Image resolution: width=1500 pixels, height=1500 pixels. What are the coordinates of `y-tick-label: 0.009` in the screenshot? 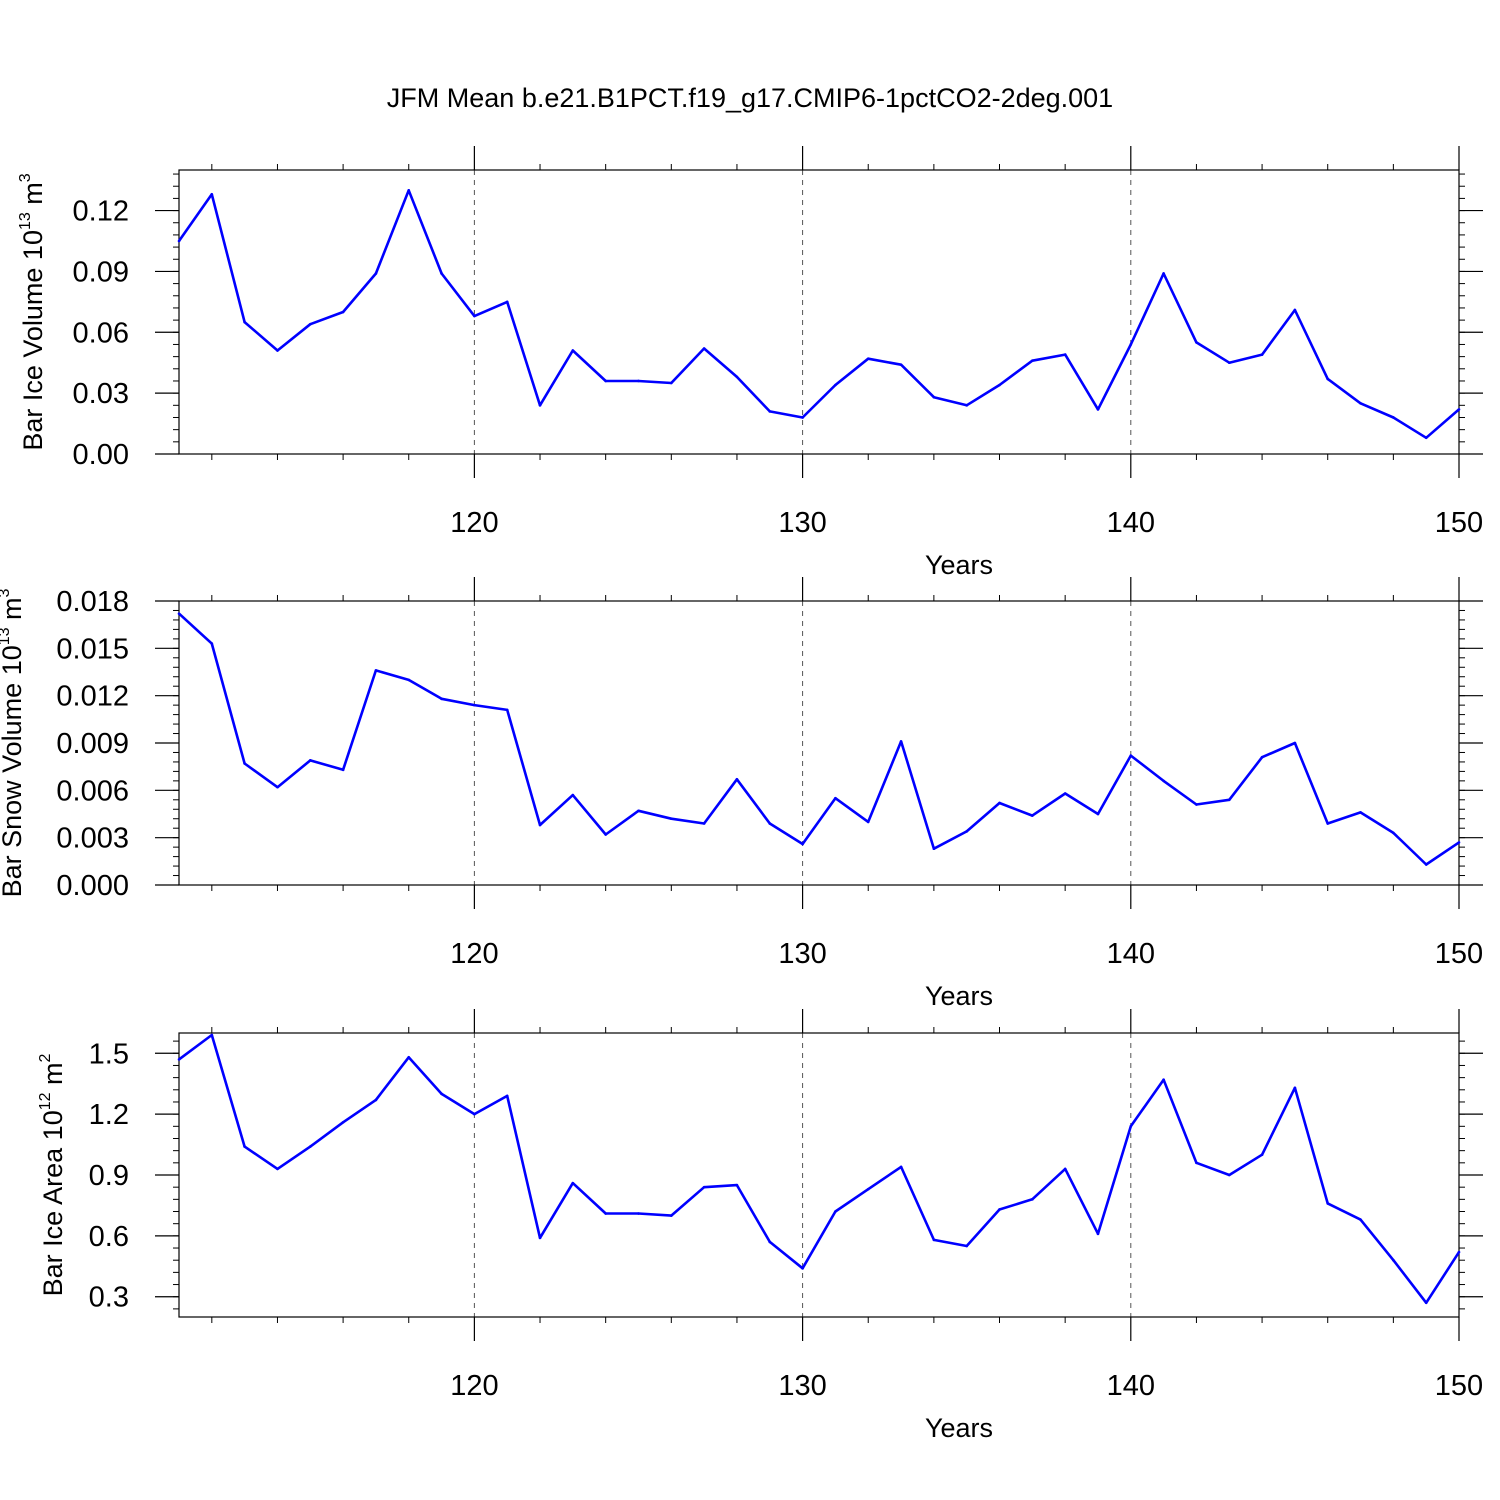 It's located at (92, 744).